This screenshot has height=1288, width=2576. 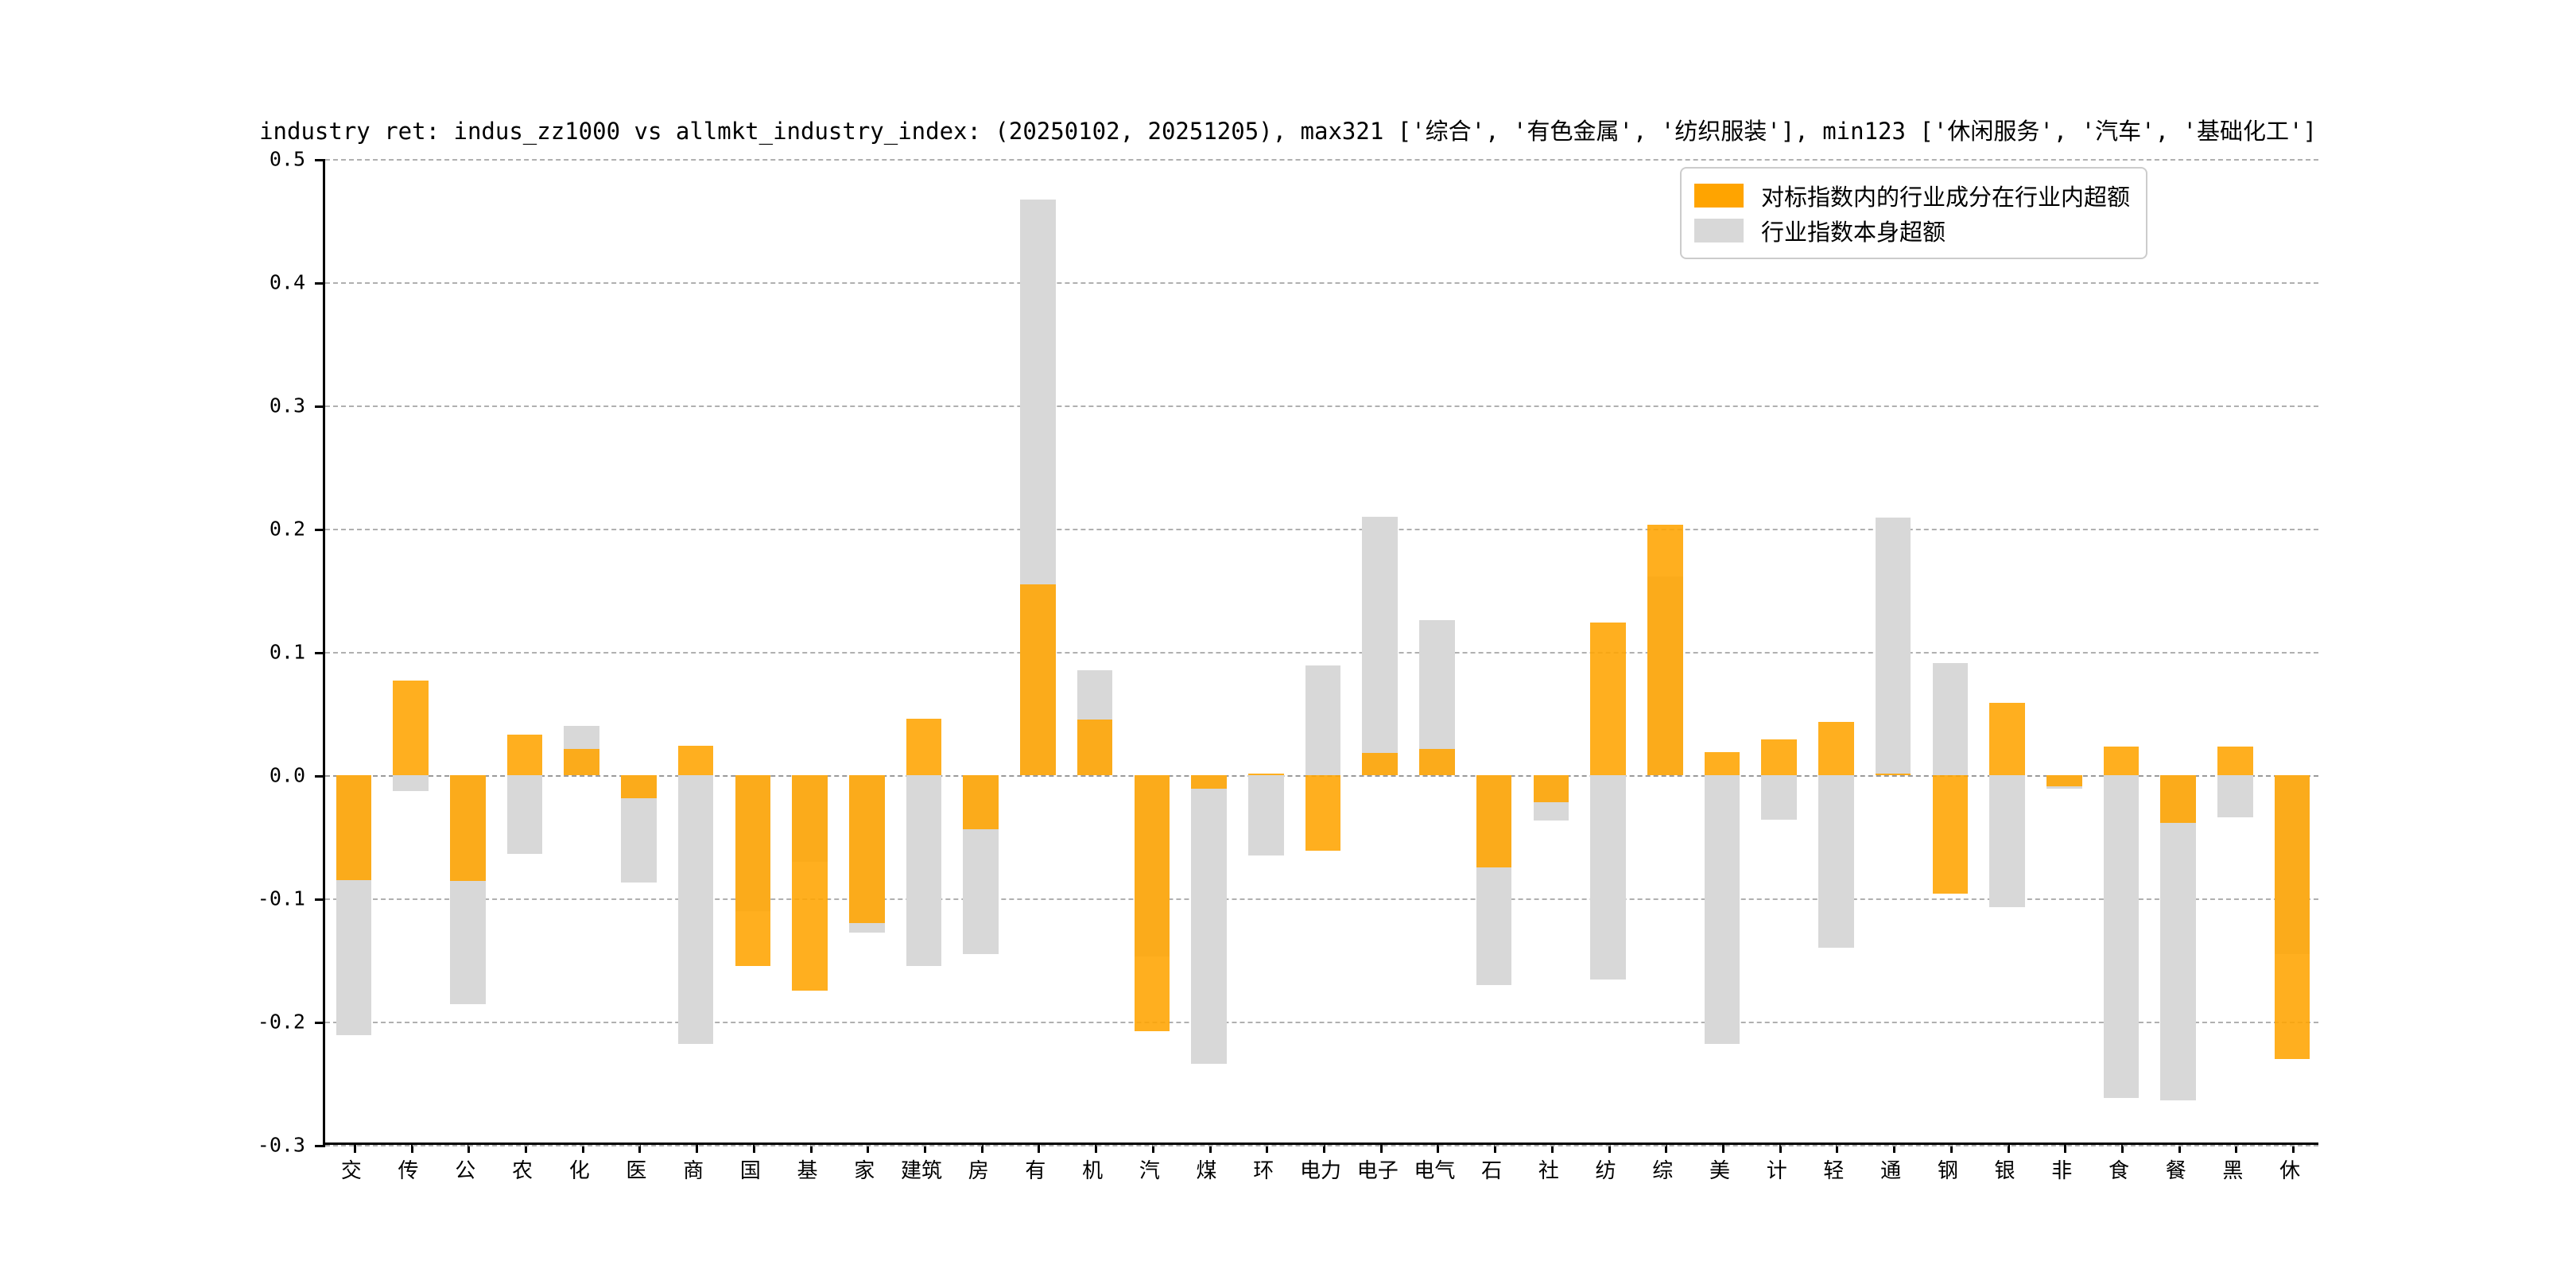 I want to click on x-tick-label-银: 银, so click(x=2005, y=1171).